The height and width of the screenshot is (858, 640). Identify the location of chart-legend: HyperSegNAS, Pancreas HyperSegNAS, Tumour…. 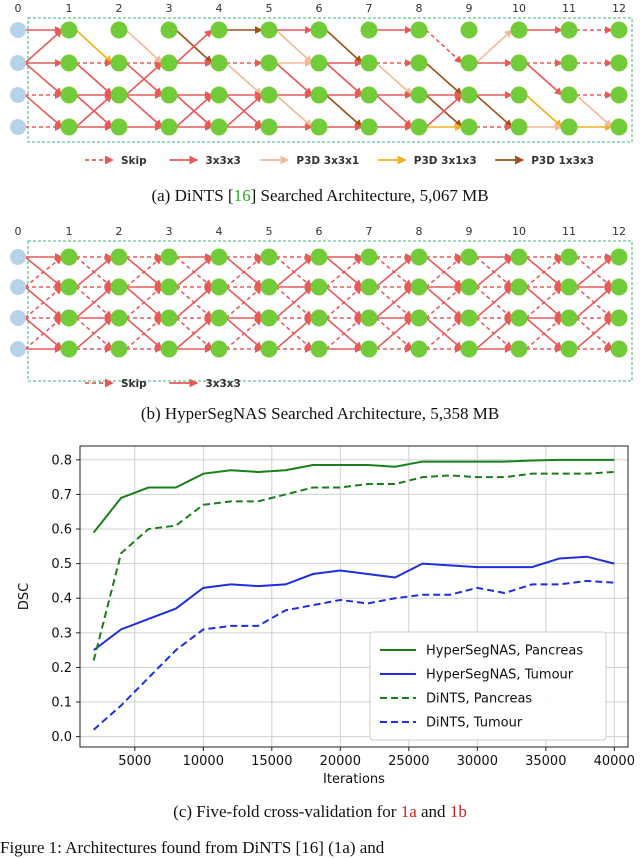
(488, 686).